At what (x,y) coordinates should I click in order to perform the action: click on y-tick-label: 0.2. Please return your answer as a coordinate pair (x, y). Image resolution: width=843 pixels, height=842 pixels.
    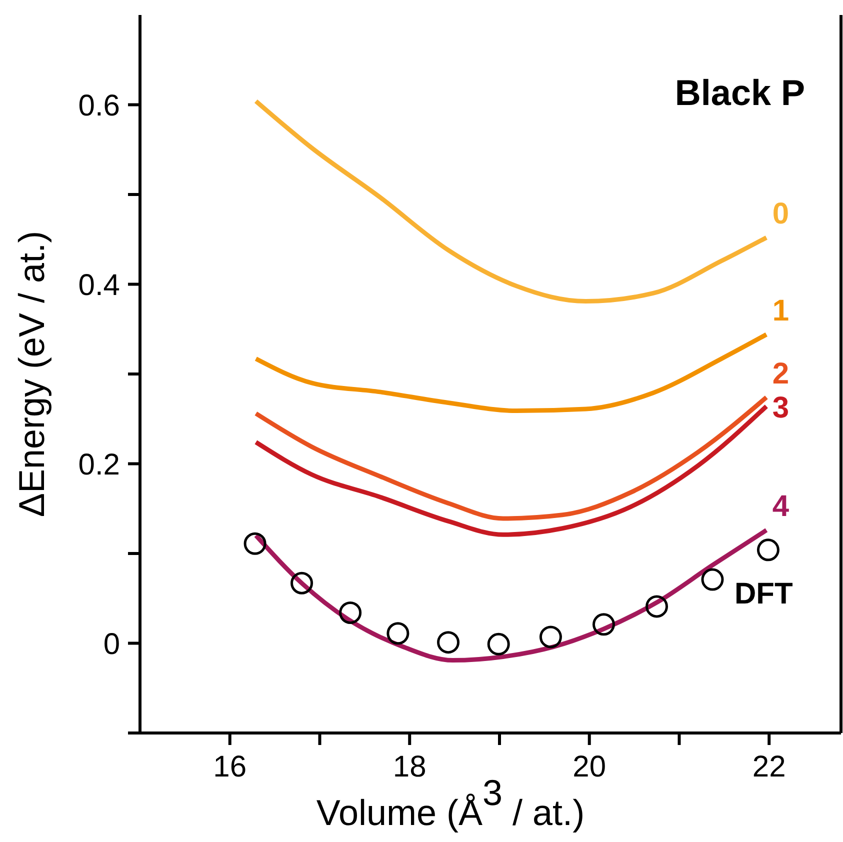
    Looking at the image, I should click on (99, 465).